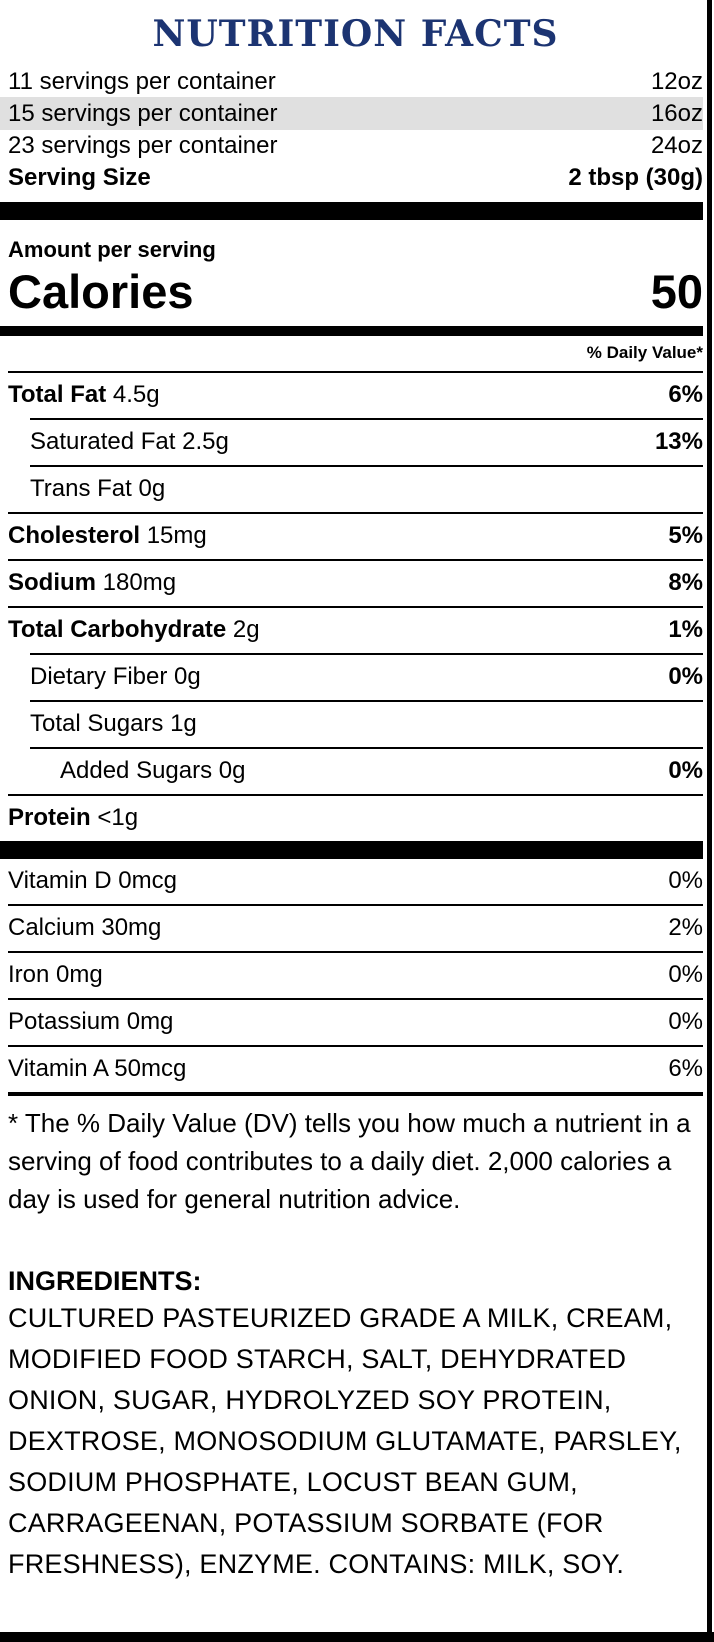  What do you see at coordinates (355, 724) in the screenshot?
I see `nutrient-row-total-sugars: Total Sugars 1g` at bounding box center [355, 724].